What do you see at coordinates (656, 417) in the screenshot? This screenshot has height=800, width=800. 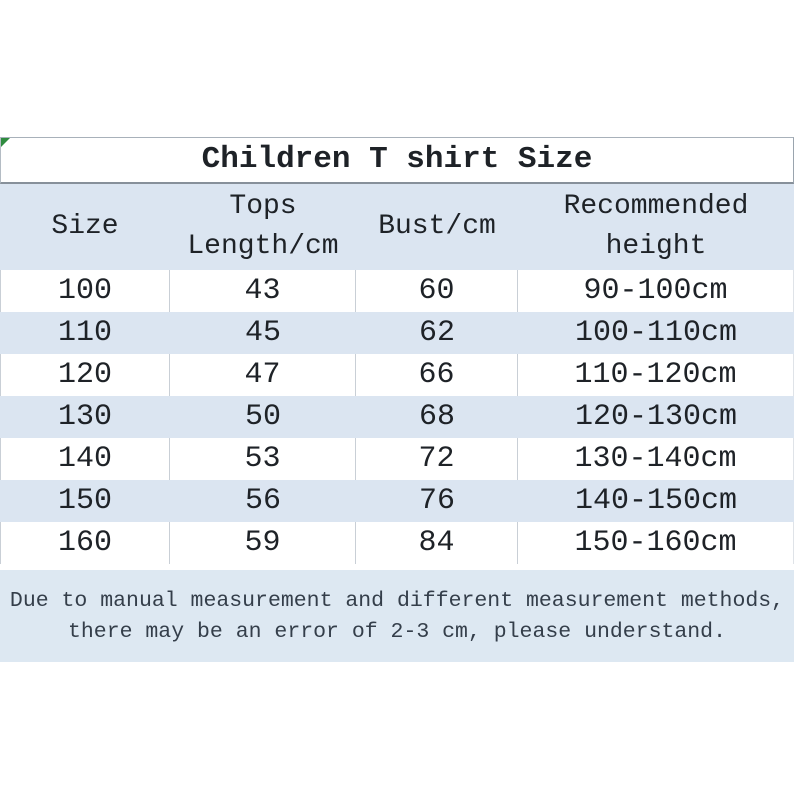 I see `table-cell: 120-130cm` at bounding box center [656, 417].